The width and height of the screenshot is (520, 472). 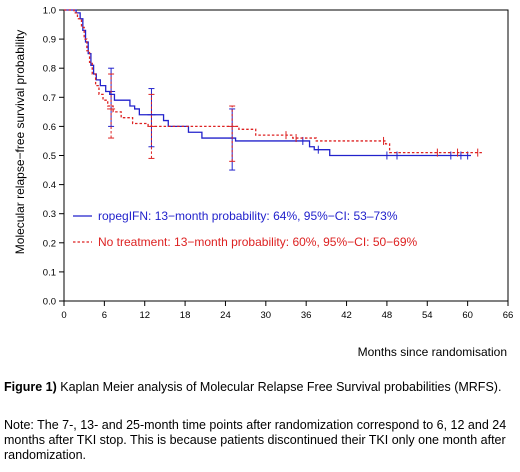 What do you see at coordinates (287, 311) in the screenshot?
I see `x-axis: 0 6 12 18 24 30 36 42 48 54 60 66` at bounding box center [287, 311].